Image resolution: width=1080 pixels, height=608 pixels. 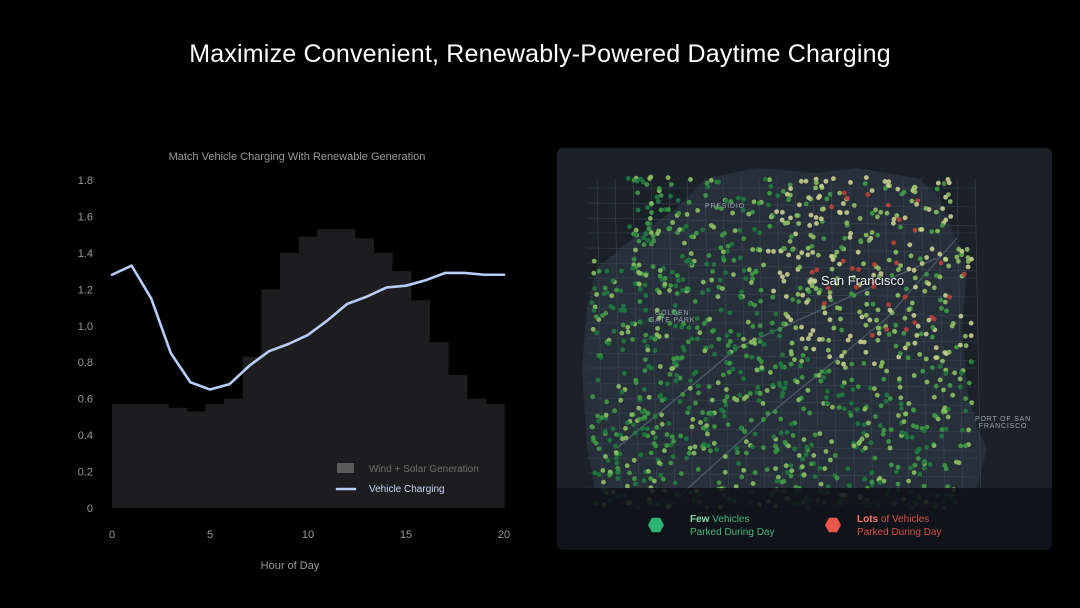 I want to click on legend-rest: Vehicles, so click(x=729, y=519).